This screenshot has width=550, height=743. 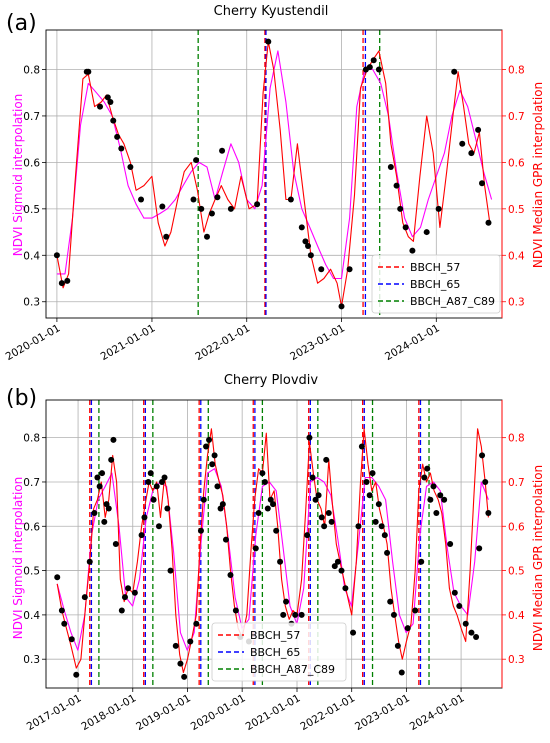 What do you see at coordinates (31, 616) in the screenshot?
I see `y-tick-label-left: 0.4` at bounding box center [31, 616].